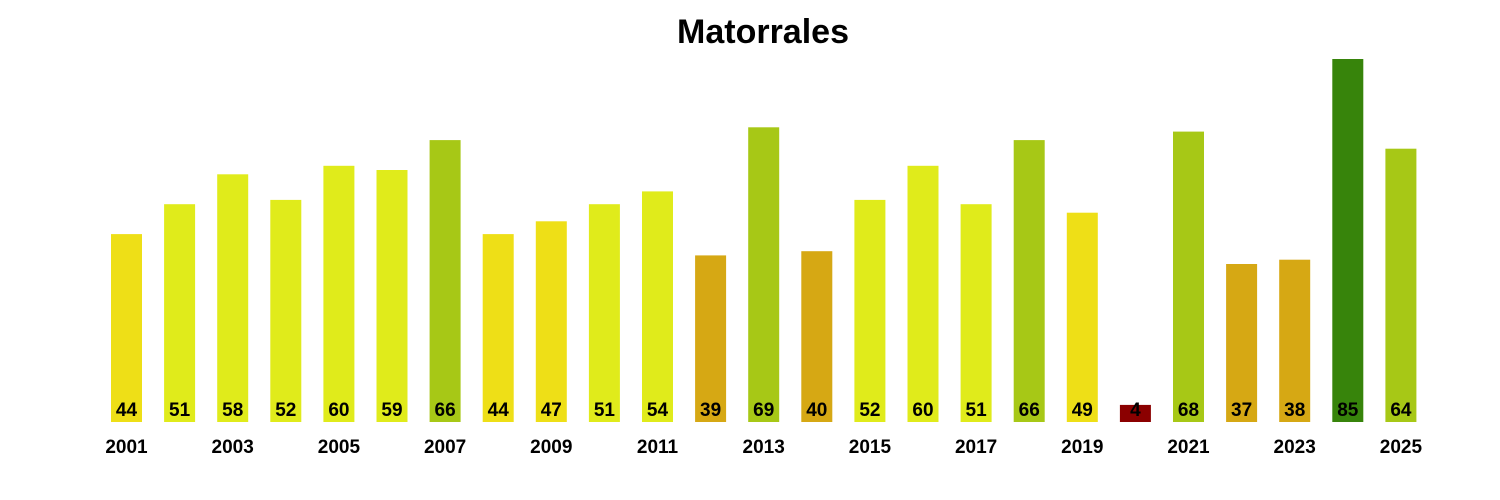 The height and width of the screenshot is (500, 1500). Describe the element at coordinates (1401, 410) in the screenshot. I see `value-label-2025: 64` at that location.